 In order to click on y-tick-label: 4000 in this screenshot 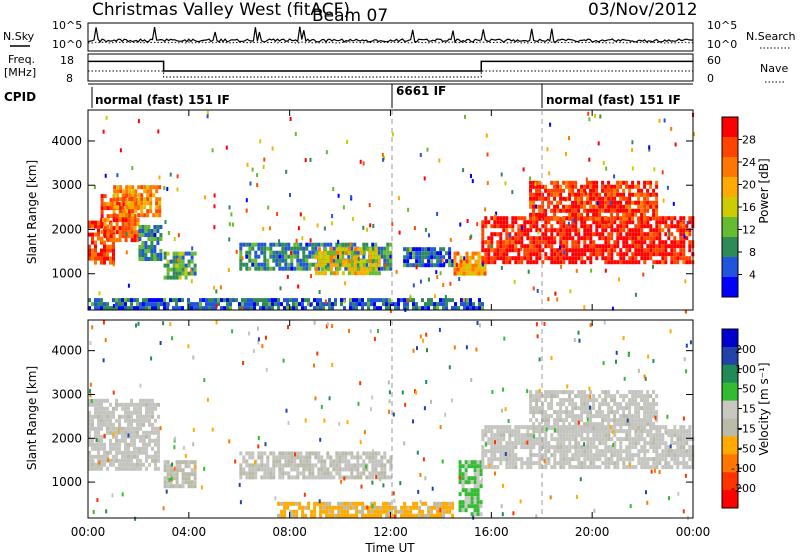, I will do `click(66, 351)`.